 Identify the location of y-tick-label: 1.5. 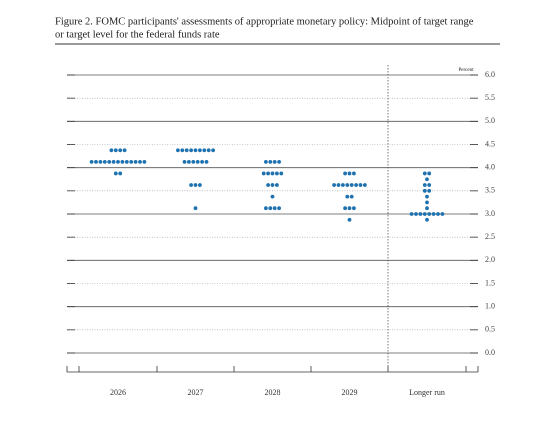
(490, 282).